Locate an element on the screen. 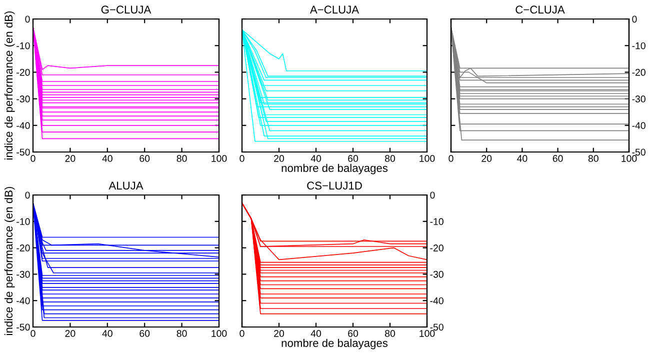 This screenshot has width=651, height=353. chart-title: ALUJA is located at coordinates (126, 186).